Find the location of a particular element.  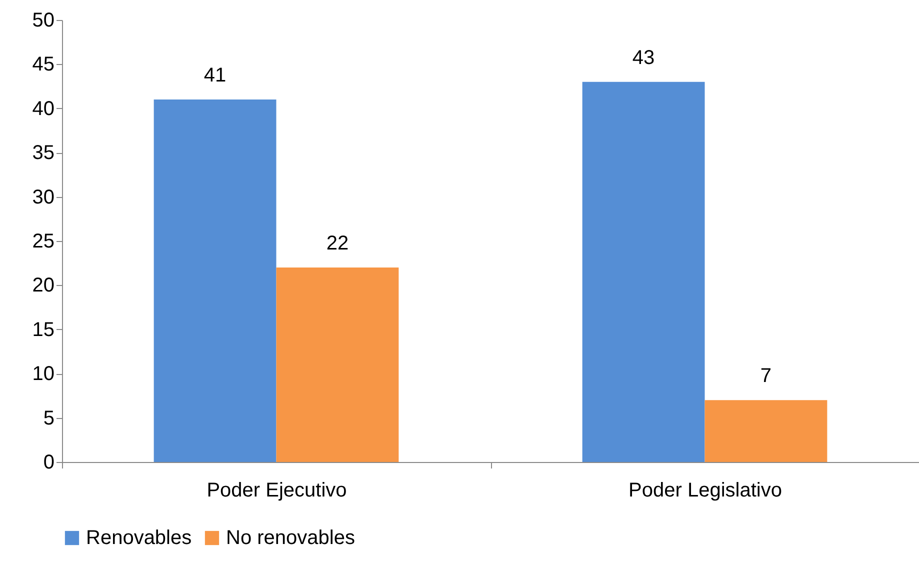

y-tick-label: 10 is located at coordinates (43, 374).